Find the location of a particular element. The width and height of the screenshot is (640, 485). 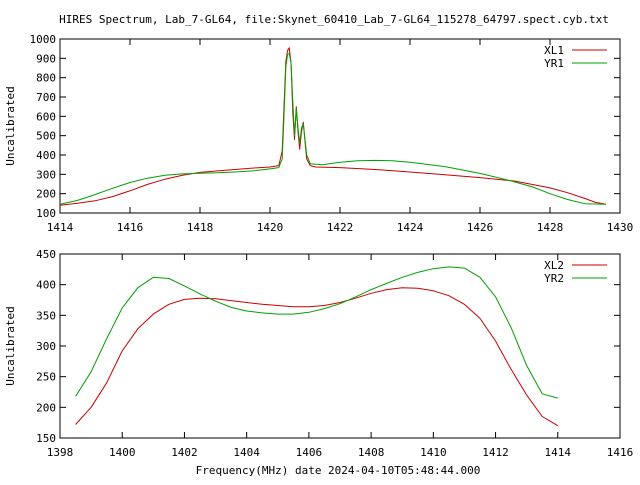

y-tick-label: 800 is located at coordinates (46, 78).